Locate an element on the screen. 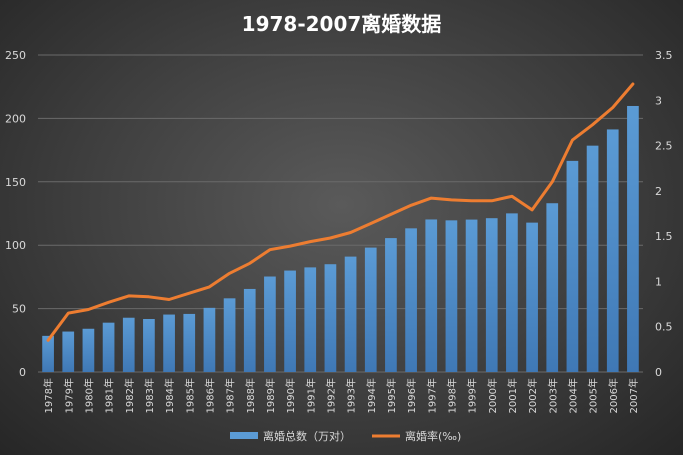 This screenshot has height=455, width=683. x-tick-label: 1978年 is located at coordinates (48, 395).